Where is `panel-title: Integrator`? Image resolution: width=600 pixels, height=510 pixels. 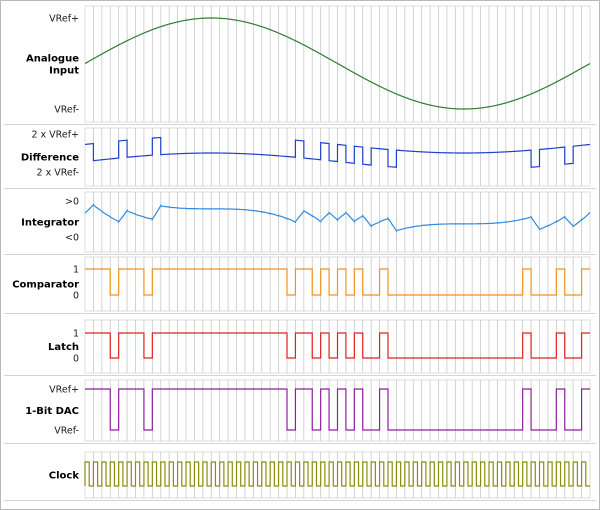
panel-title: Integrator is located at coordinates (50, 223).